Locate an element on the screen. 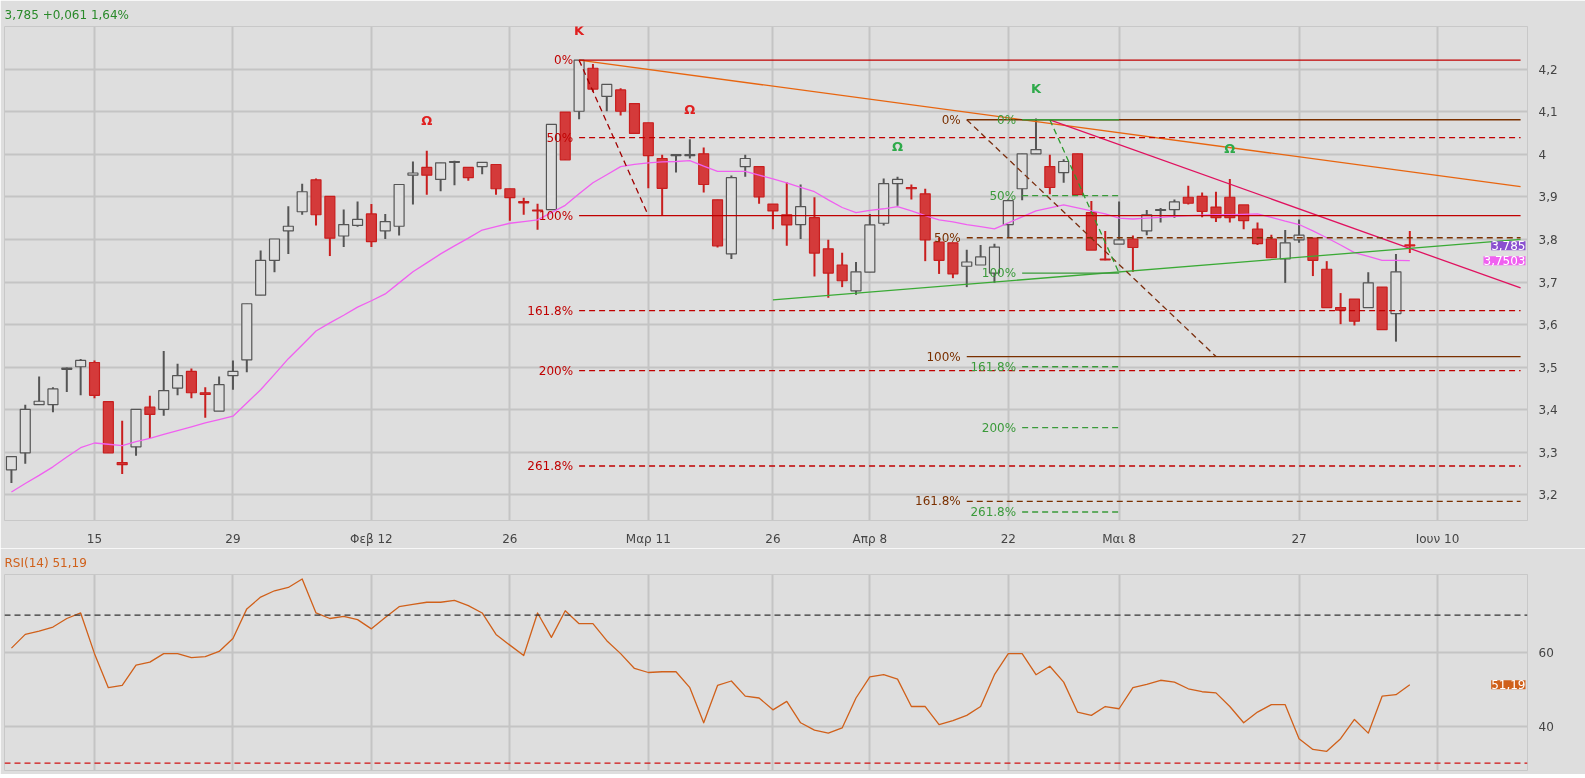 The image size is (1585, 778). chart-title: RSI(14) 51,19 is located at coordinates (45, 562).